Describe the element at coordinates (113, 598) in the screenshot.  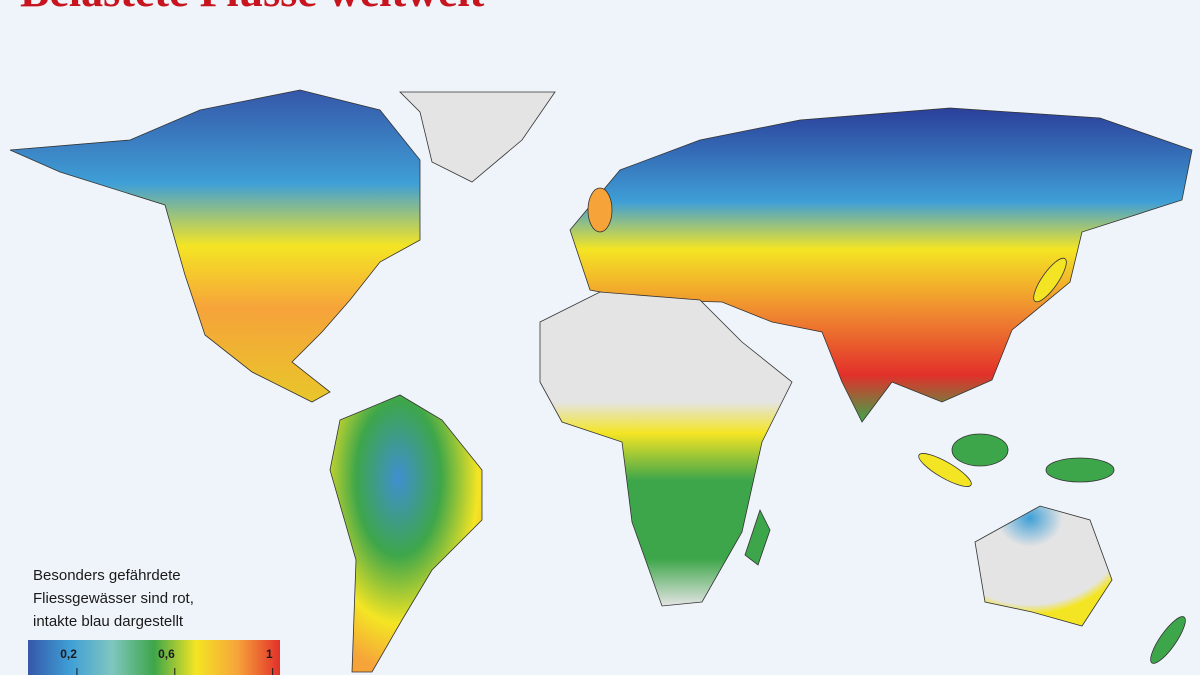
I see `legend-line: Fliessgewässer sind rot,` at that location.